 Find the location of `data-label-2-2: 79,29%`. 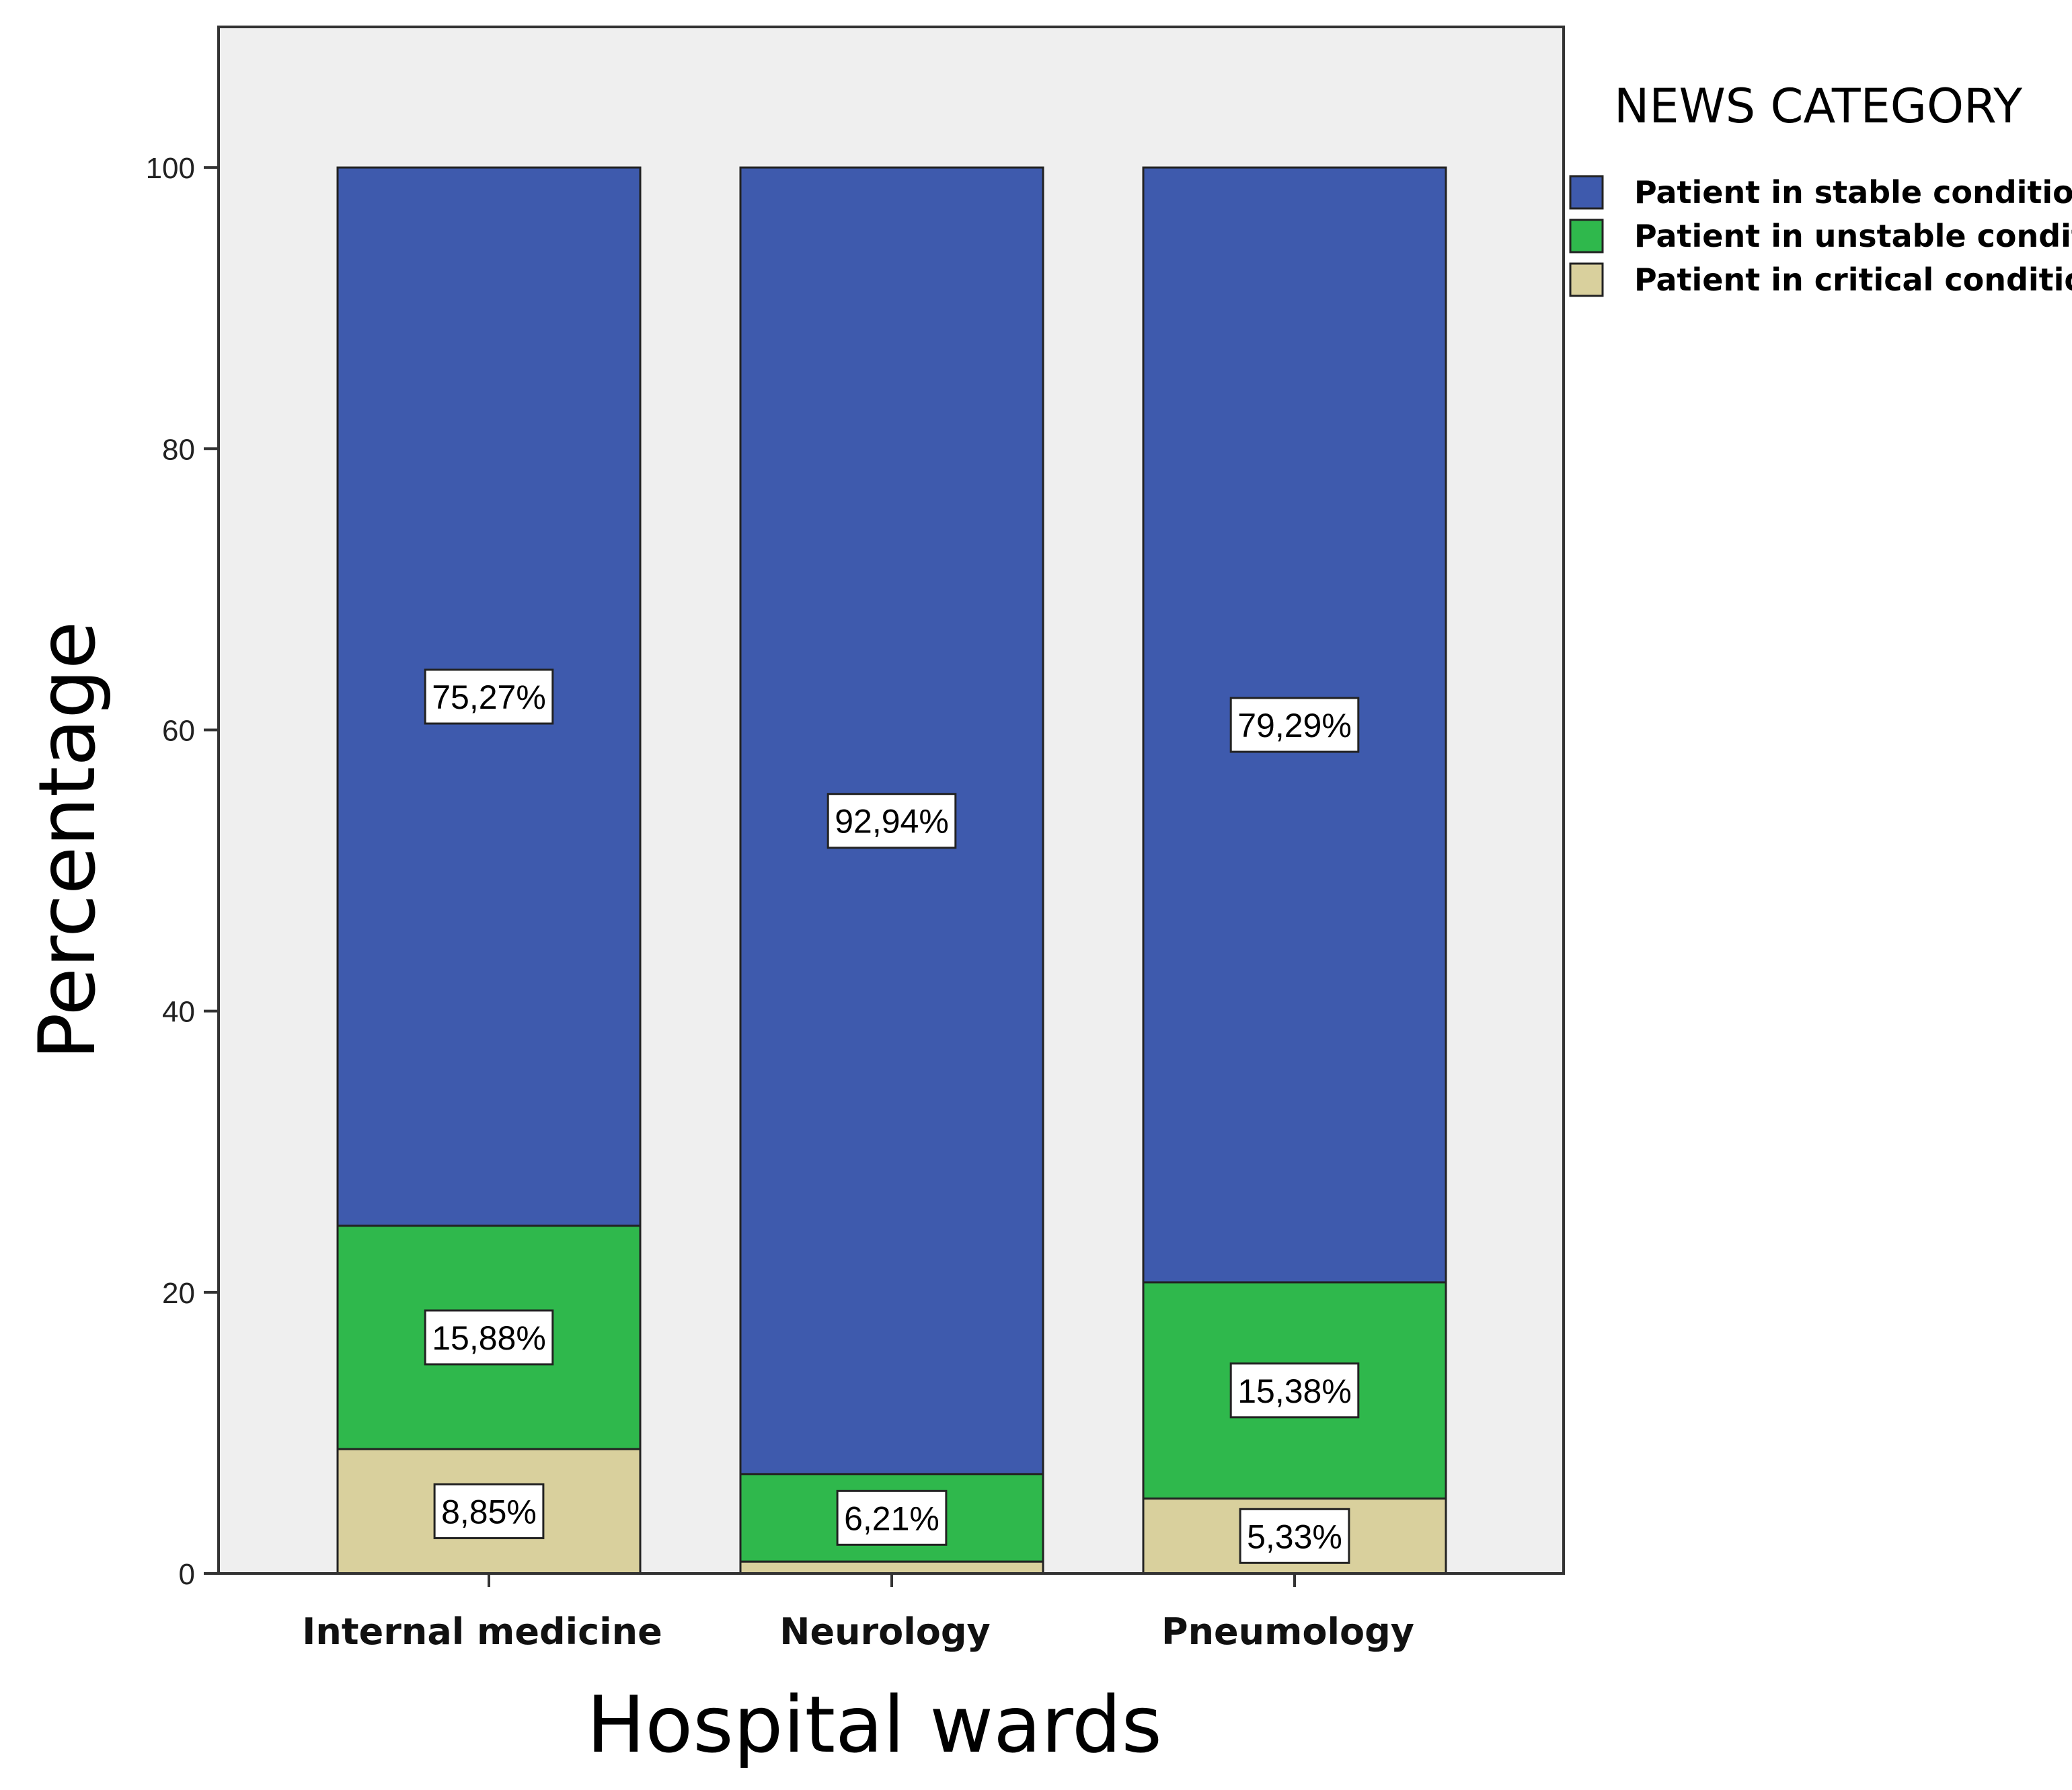

data-label-2-2: 79,29% is located at coordinates (1294, 725).